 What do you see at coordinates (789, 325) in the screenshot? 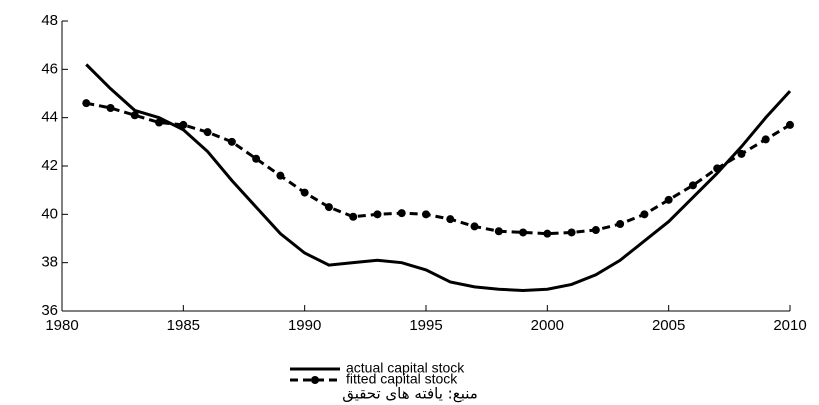
I see `x-tick-label: 2010` at bounding box center [789, 325].